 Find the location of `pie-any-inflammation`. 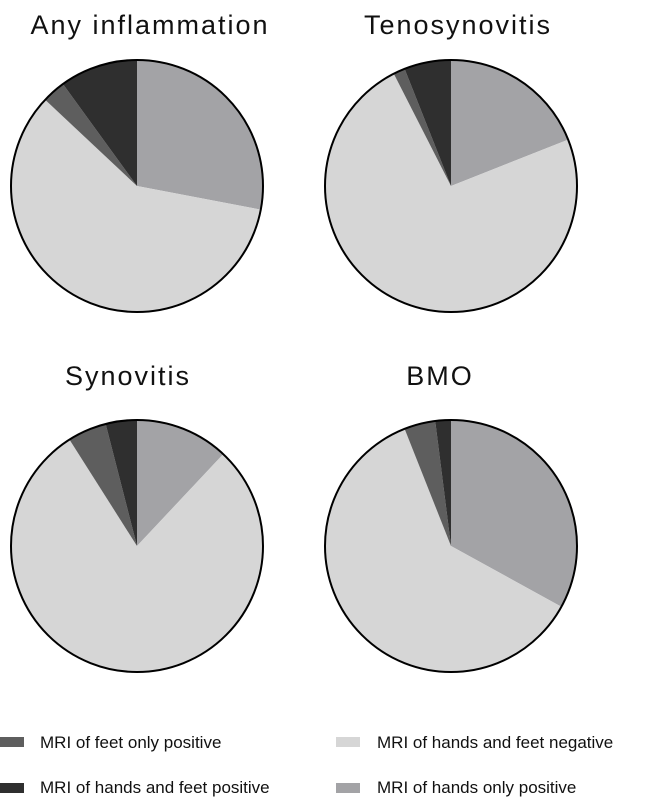

pie-any-inflammation is located at coordinates (137, 186).